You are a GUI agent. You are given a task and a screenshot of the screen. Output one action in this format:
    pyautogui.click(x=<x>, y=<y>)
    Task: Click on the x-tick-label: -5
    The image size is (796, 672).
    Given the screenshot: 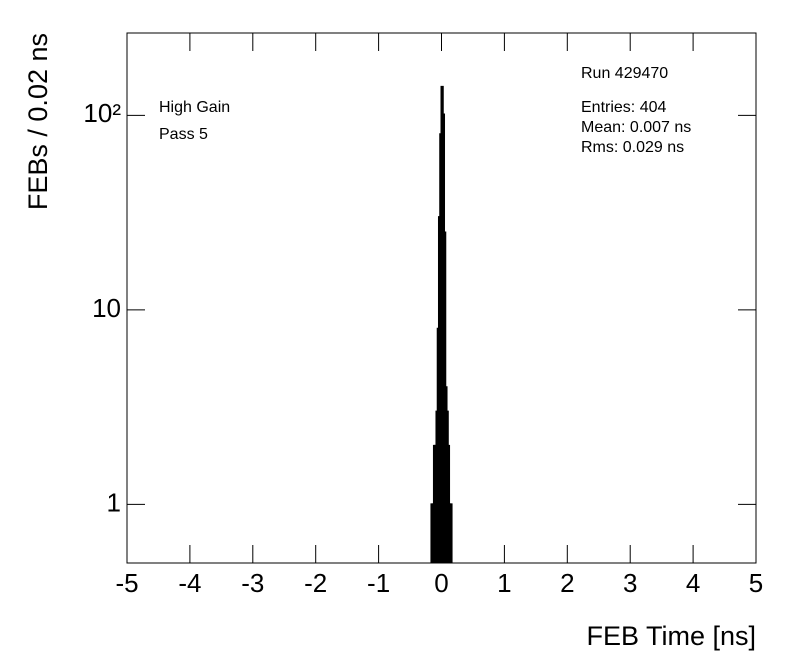 What is the action you would take?
    pyautogui.click(x=126, y=583)
    